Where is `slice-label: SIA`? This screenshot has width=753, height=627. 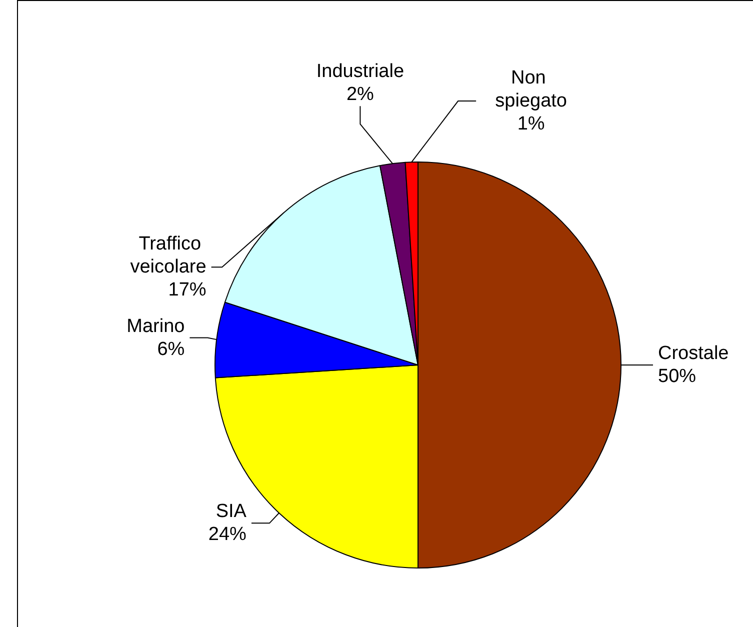 slice-label: SIA is located at coordinates (231, 511).